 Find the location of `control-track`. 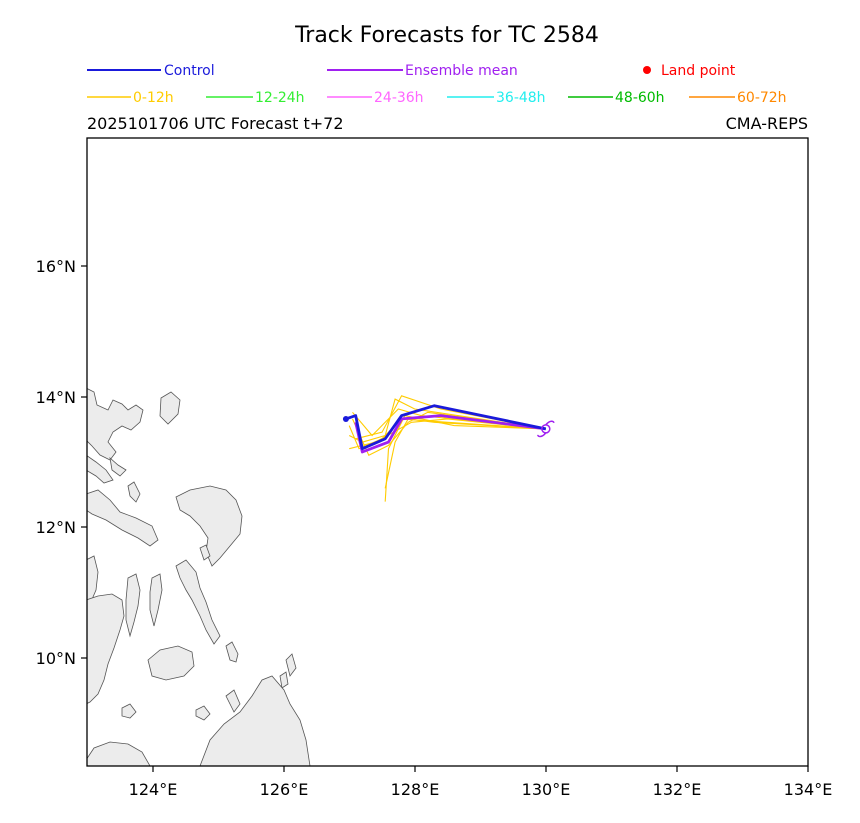

control-track is located at coordinates (446, 427).